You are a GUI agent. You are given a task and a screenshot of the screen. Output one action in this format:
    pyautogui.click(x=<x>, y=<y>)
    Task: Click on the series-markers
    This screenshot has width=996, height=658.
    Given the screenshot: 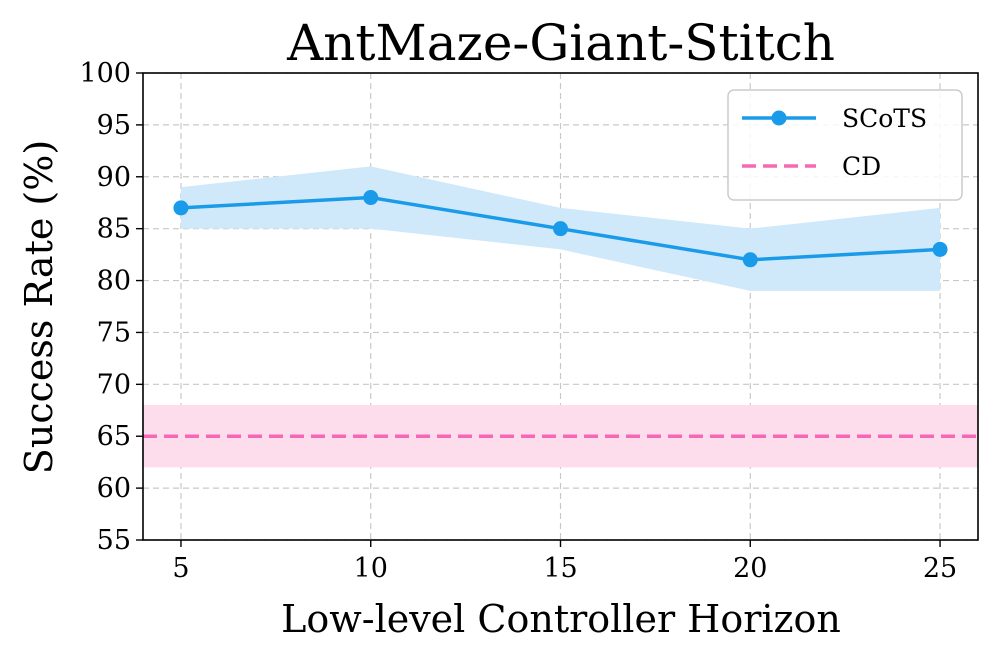 What is the action you would take?
    pyautogui.click(x=560, y=229)
    